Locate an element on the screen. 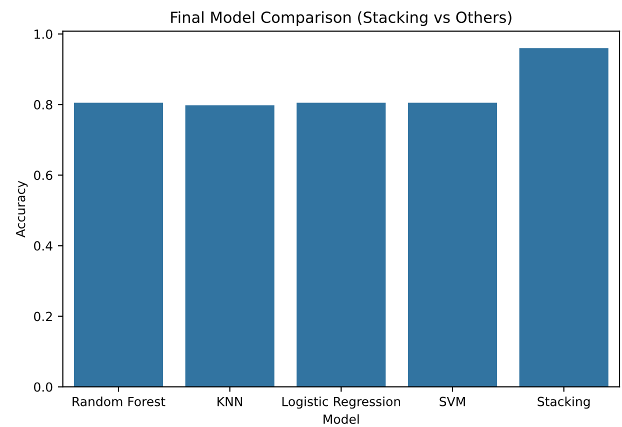  x-tick-label: Stacking is located at coordinates (564, 402).